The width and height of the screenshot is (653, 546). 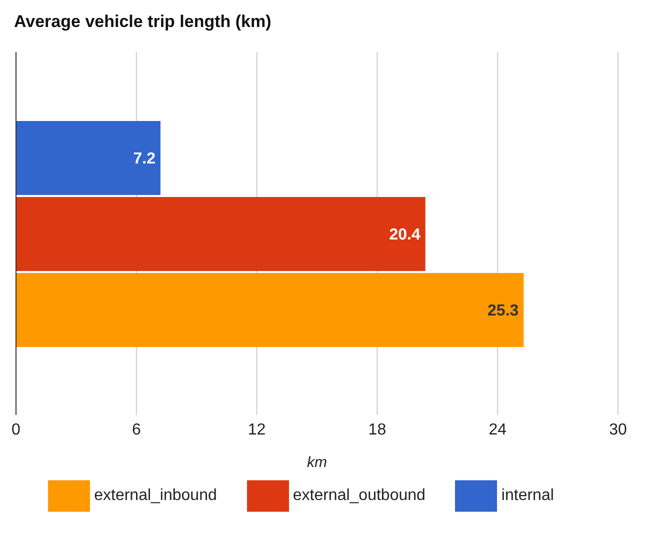 What do you see at coordinates (527, 495) in the screenshot?
I see `legend-label: internal` at bounding box center [527, 495].